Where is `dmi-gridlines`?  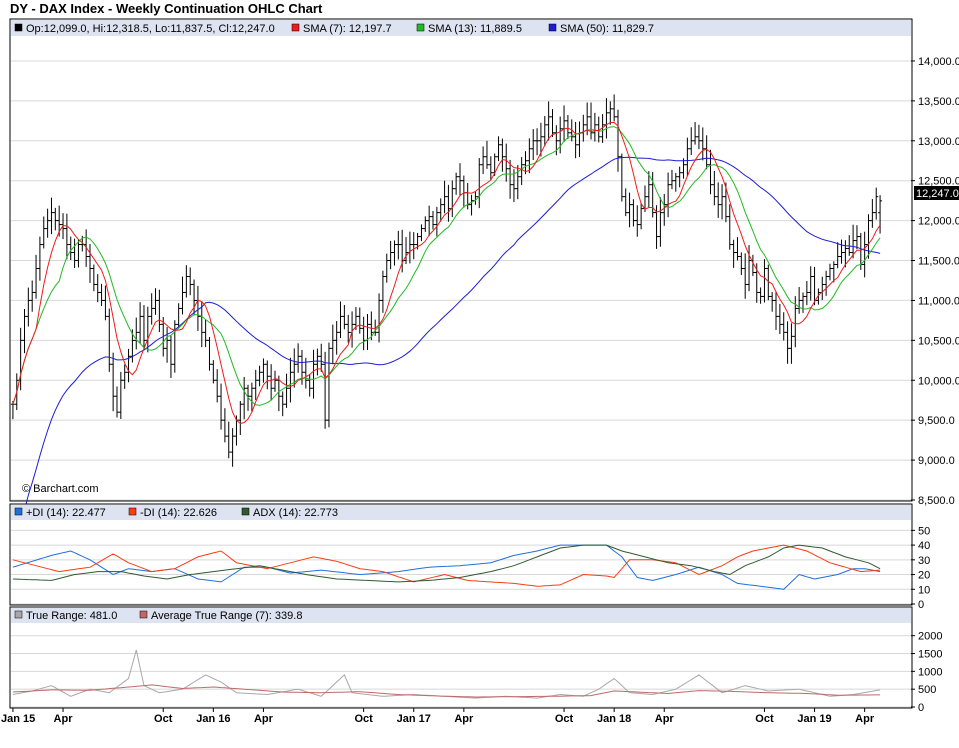 dmi-gridlines is located at coordinates (461, 567).